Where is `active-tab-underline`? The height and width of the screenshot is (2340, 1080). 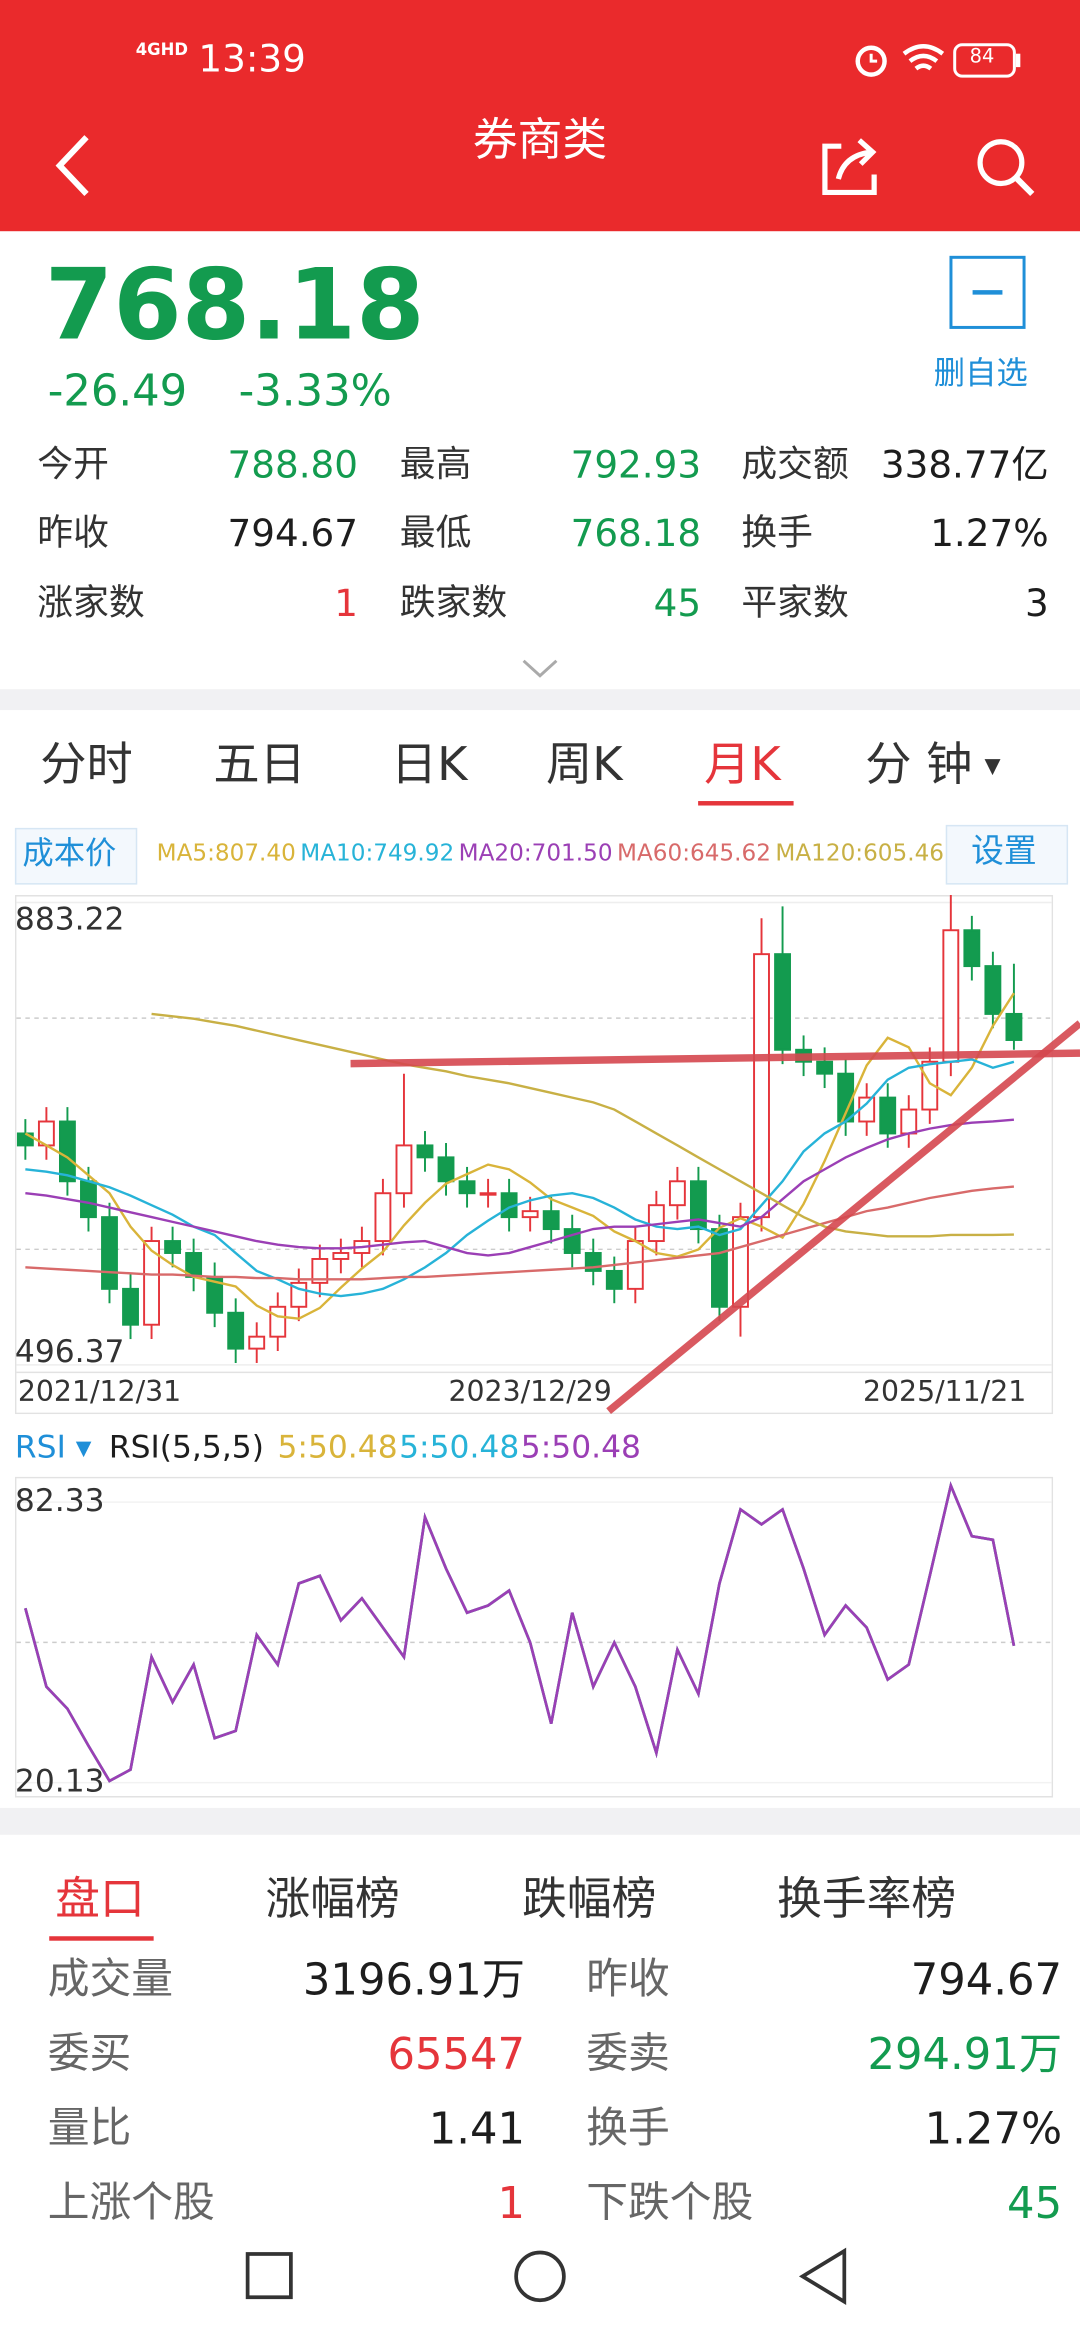 active-tab-underline is located at coordinates (746, 803).